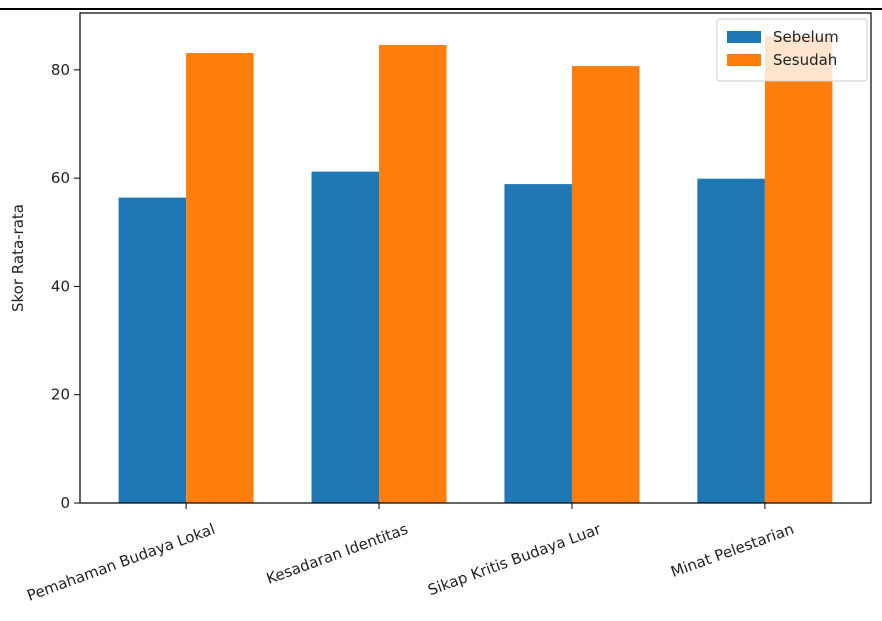  Describe the element at coordinates (744, 60) in the screenshot. I see `legend-swatch-sesudah` at that location.